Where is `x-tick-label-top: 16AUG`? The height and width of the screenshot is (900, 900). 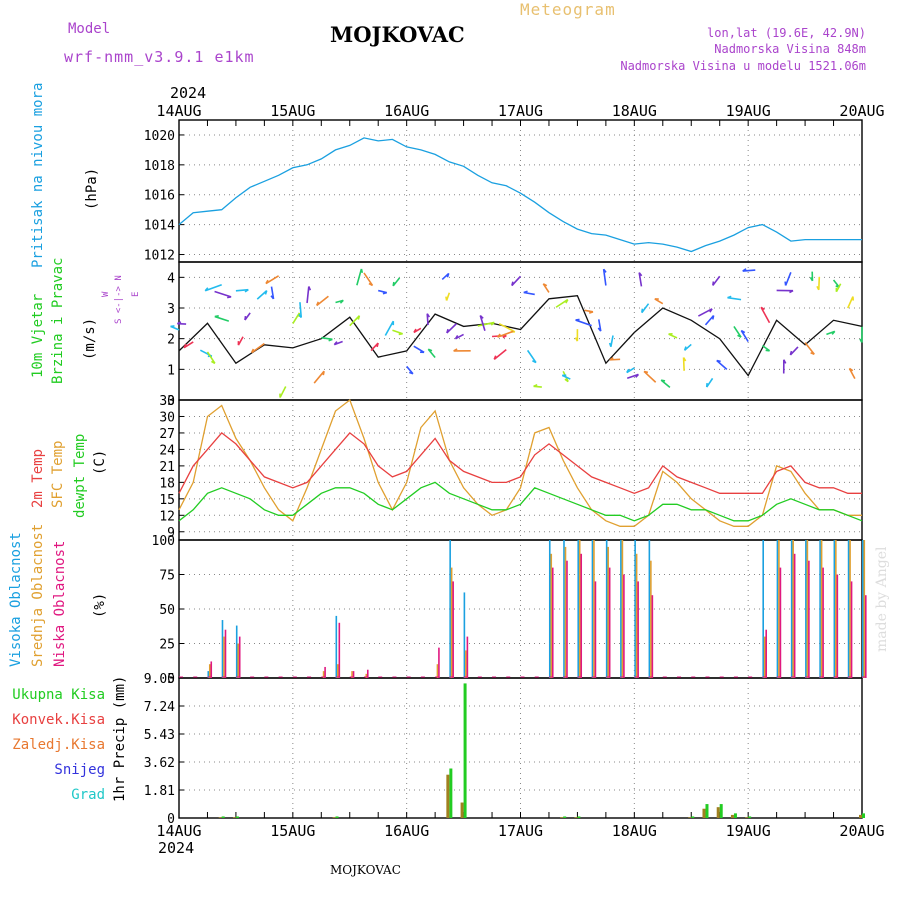 x-tick-label-top: 16AUG is located at coordinates (406, 111).